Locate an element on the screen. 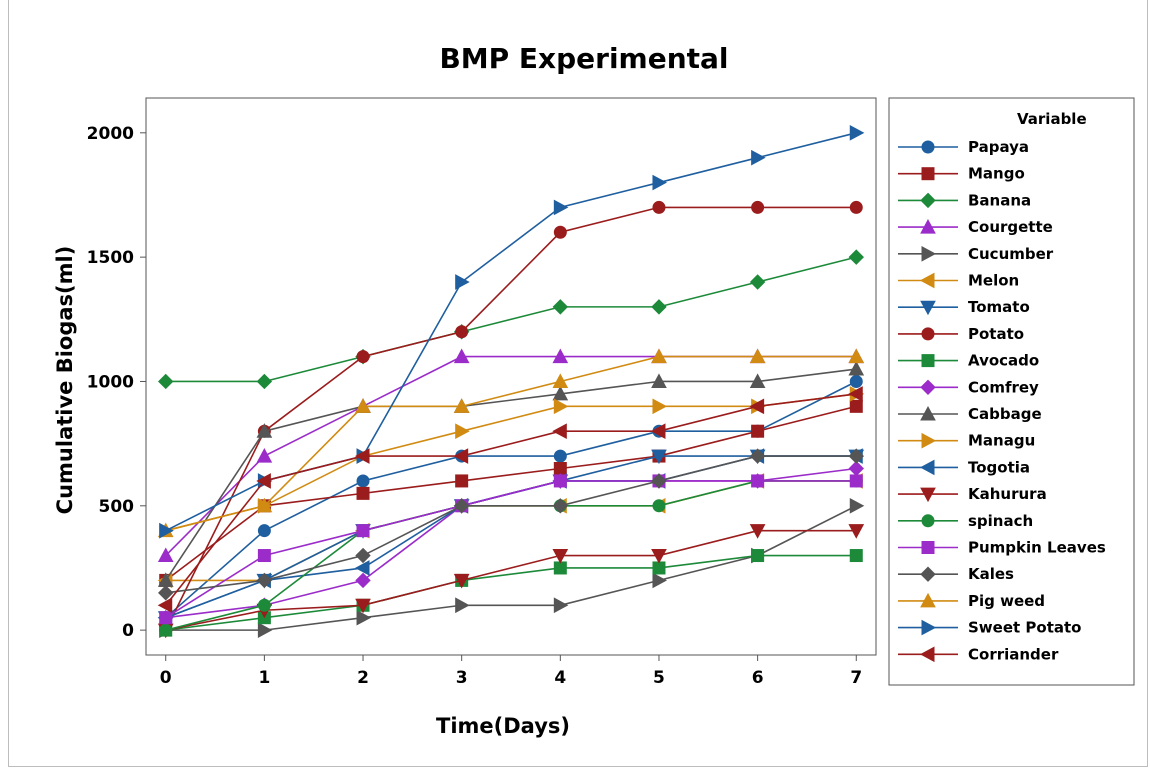 This screenshot has height=769, width=1150. series-line-cucumber is located at coordinates (511, 568).